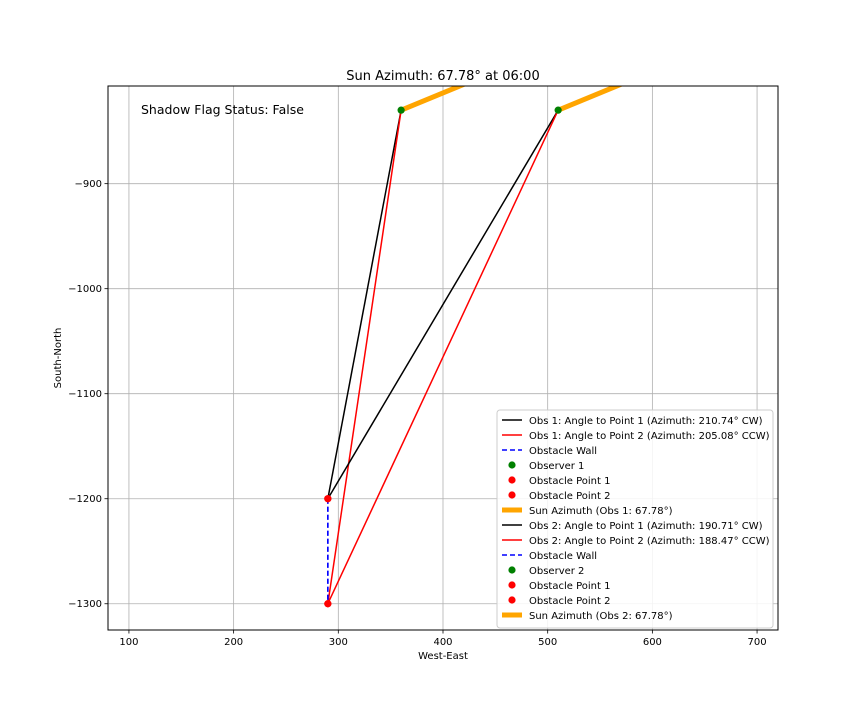  I want to click on legend-box, so click(635, 519).